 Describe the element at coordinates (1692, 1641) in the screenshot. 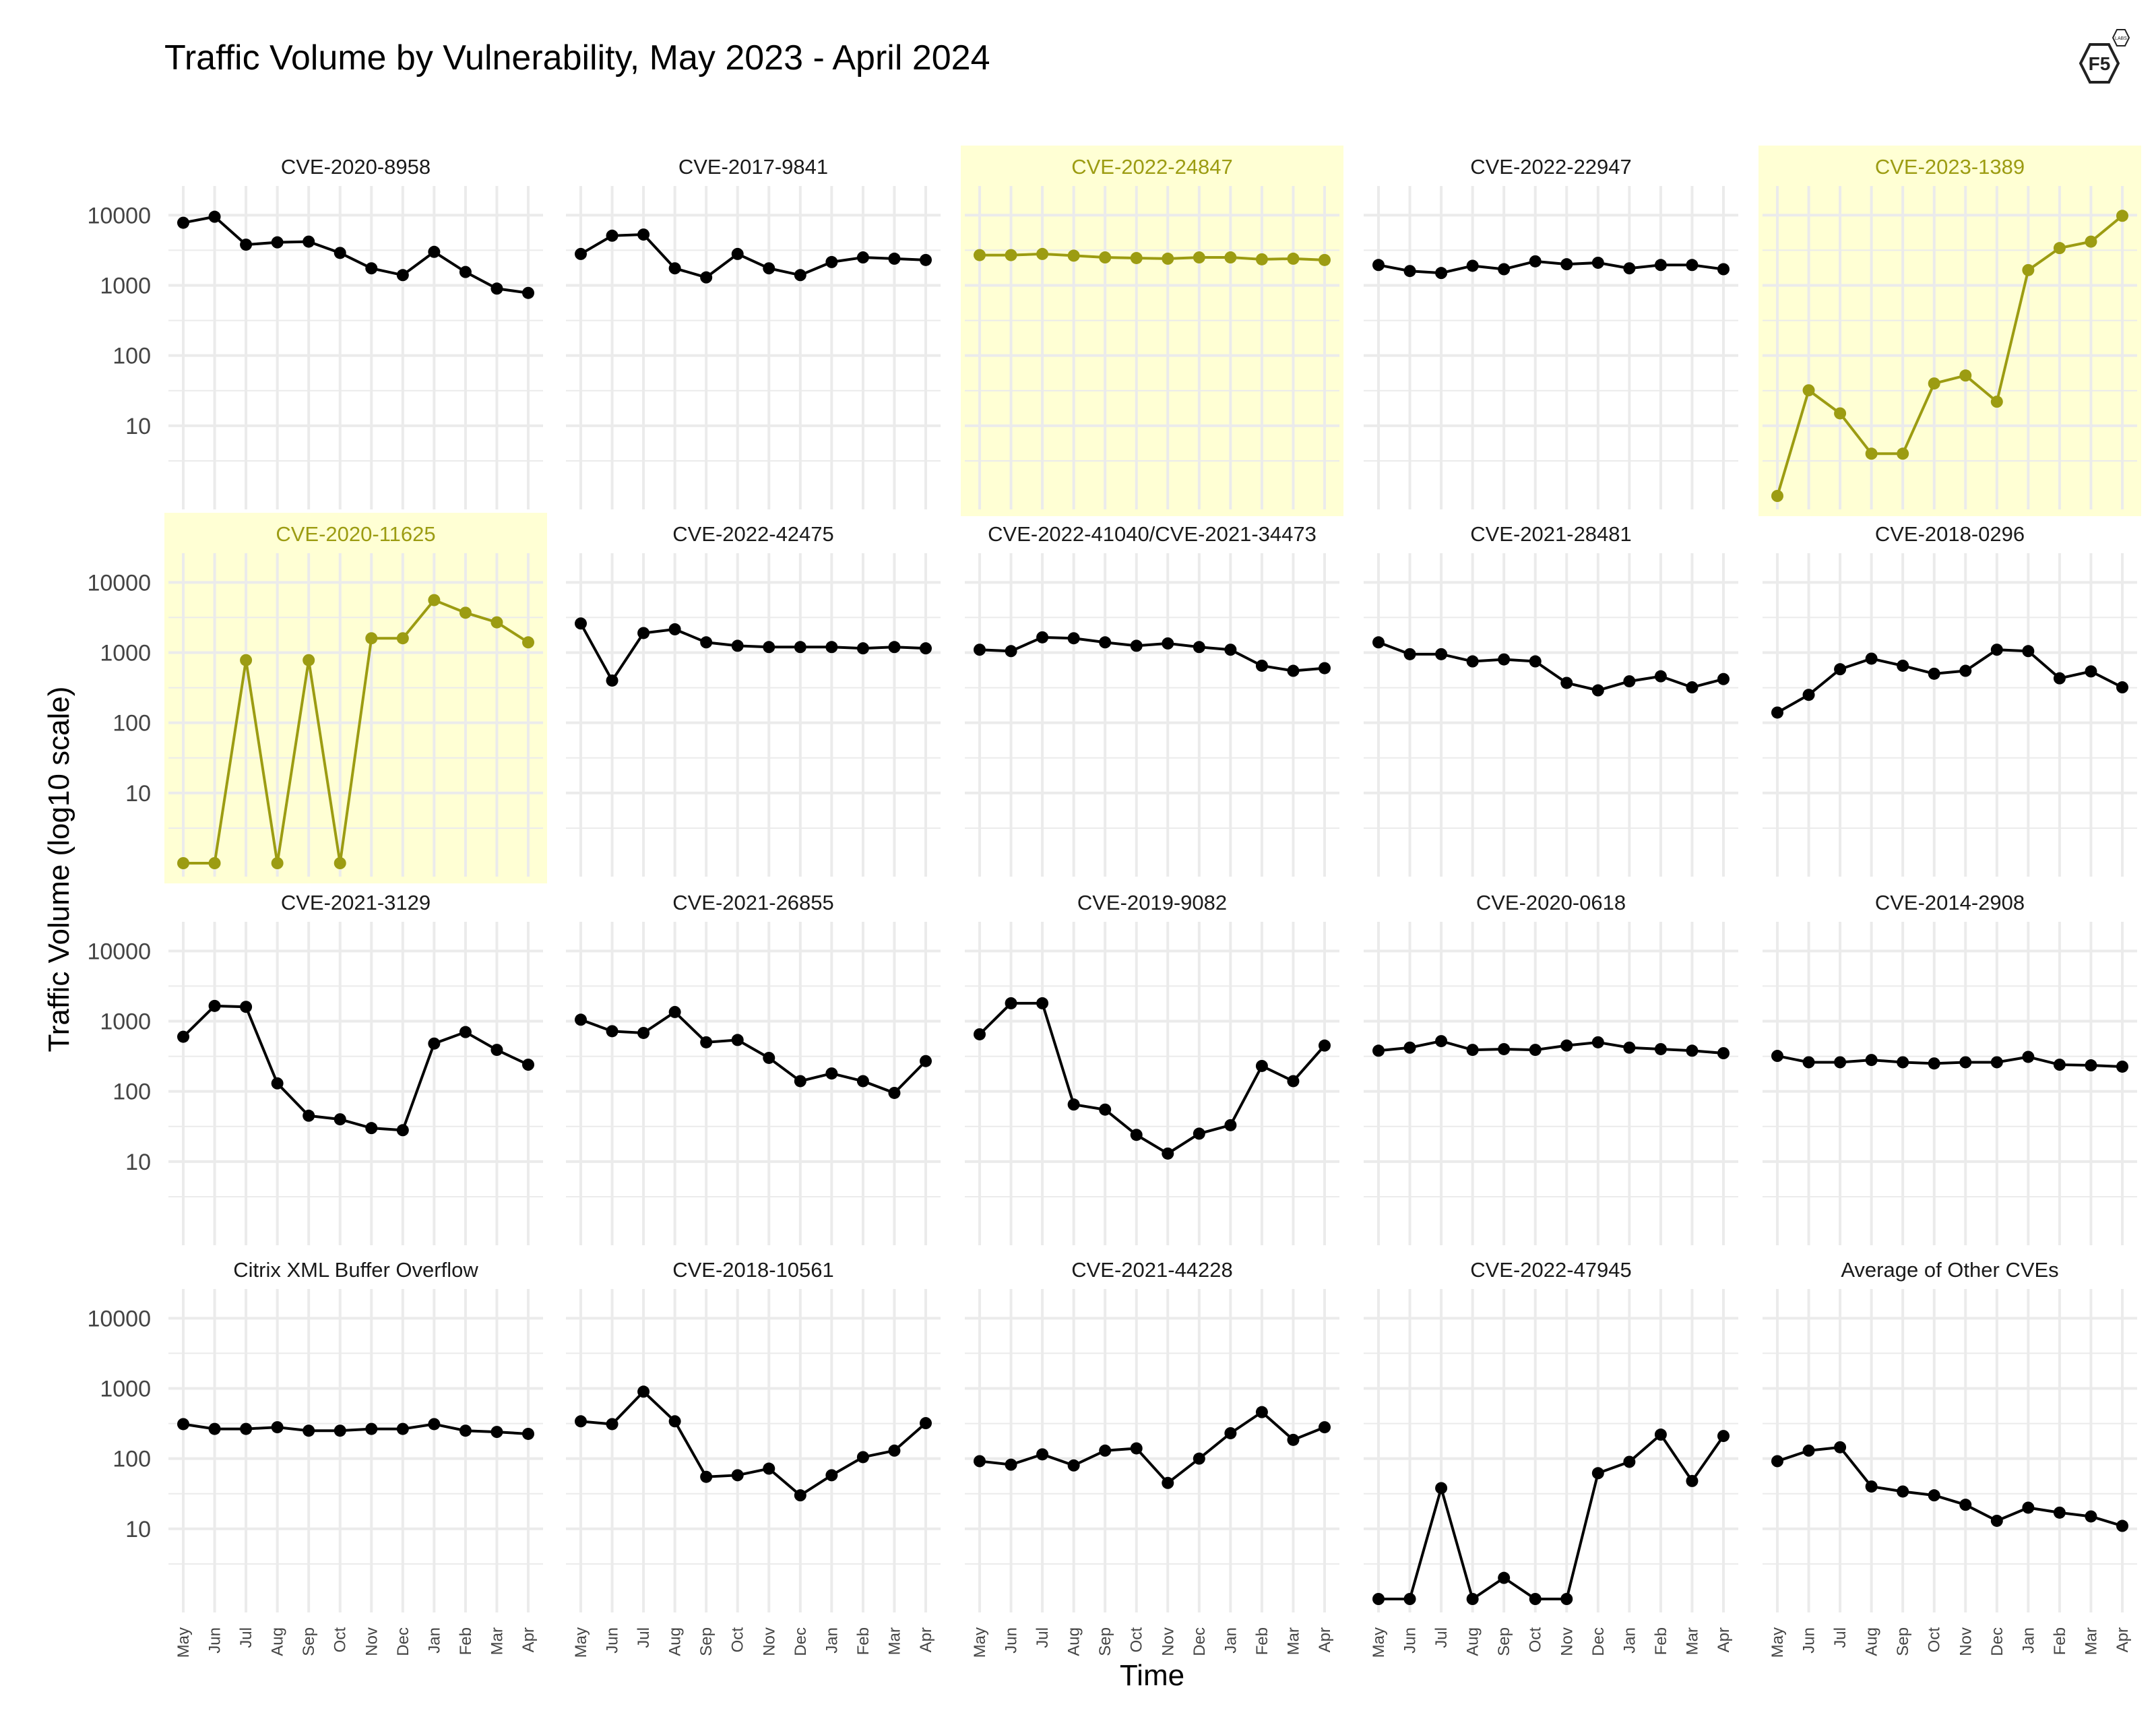

I see `x-tick-label: Mar` at that location.